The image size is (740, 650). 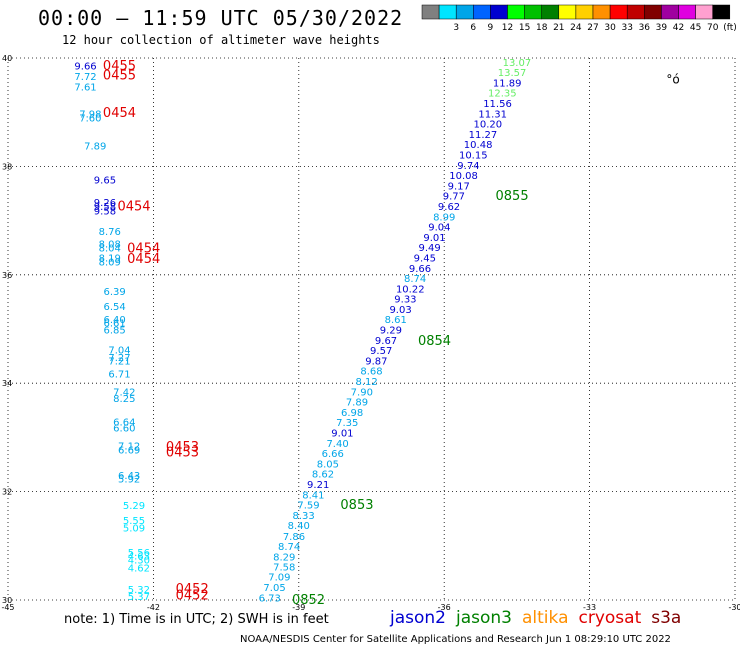 What do you see at coordinates (90, 114) in the screenshot?
I see `wave-height-point: 7.98` at bounding box center [90, 114].